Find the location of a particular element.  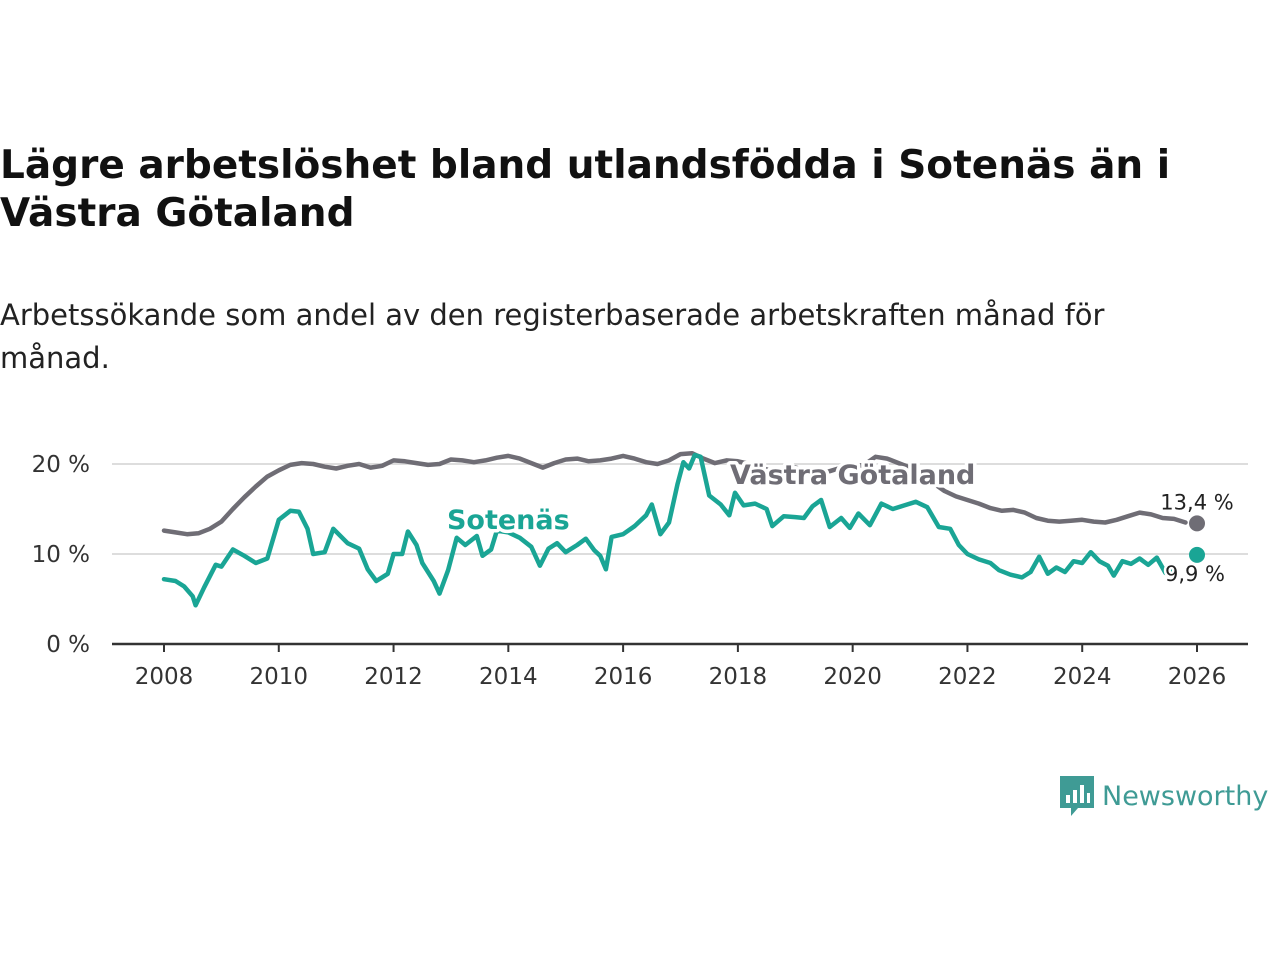

y-tick-label: 10 % is located at coordinates (61, 555).